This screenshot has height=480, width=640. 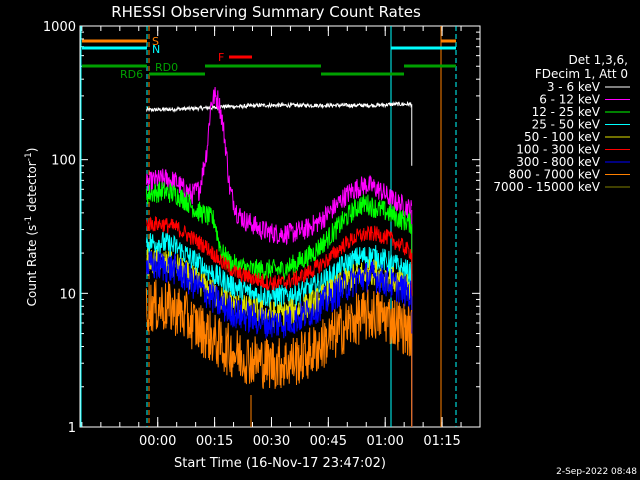 I want to click on legend-header-2: FDecim 1, Att 0, so click(x=581, y=74).